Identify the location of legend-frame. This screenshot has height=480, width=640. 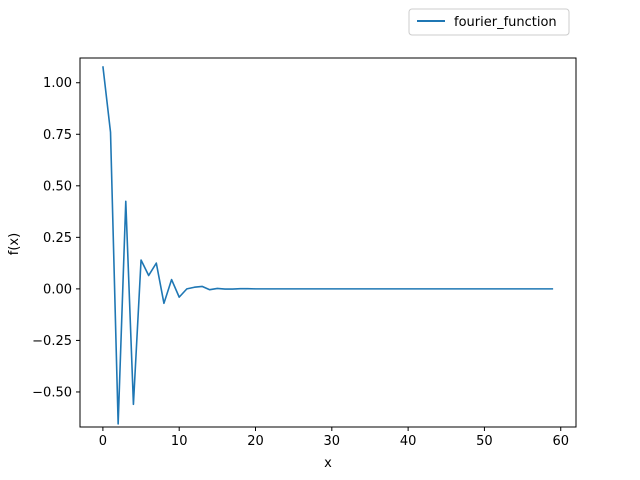
(489, 22).